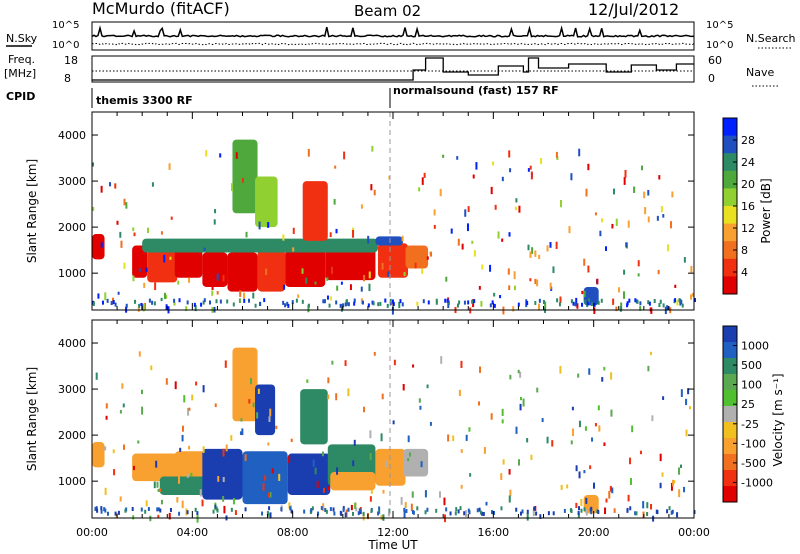 This screenshot has height=554, width=800. What do you see at coordinates (719, 25) in the screenshot?
I see `nsearch-tick-top: 10^5` at bounding box center [719, 25].